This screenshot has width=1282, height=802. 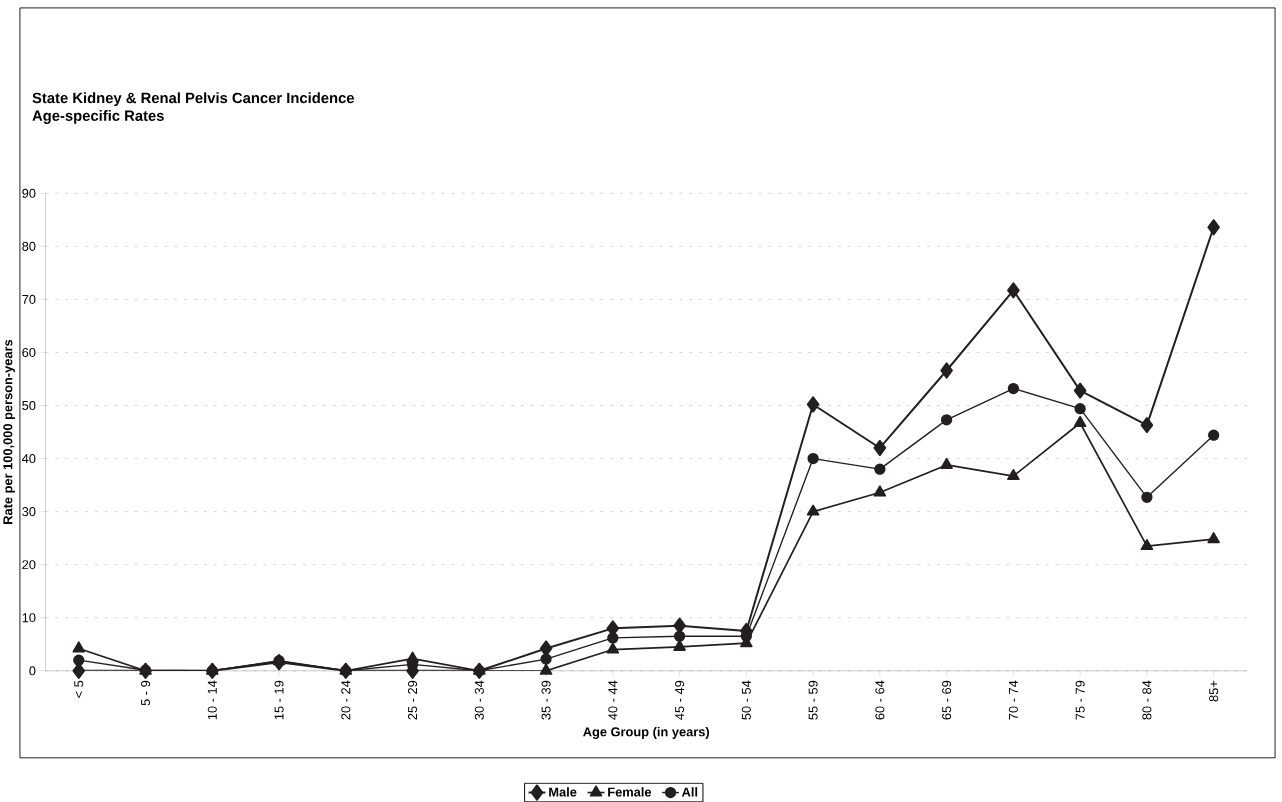 I want to click on x-tick-label: 80 - 84, so click(x=1147, y=700).